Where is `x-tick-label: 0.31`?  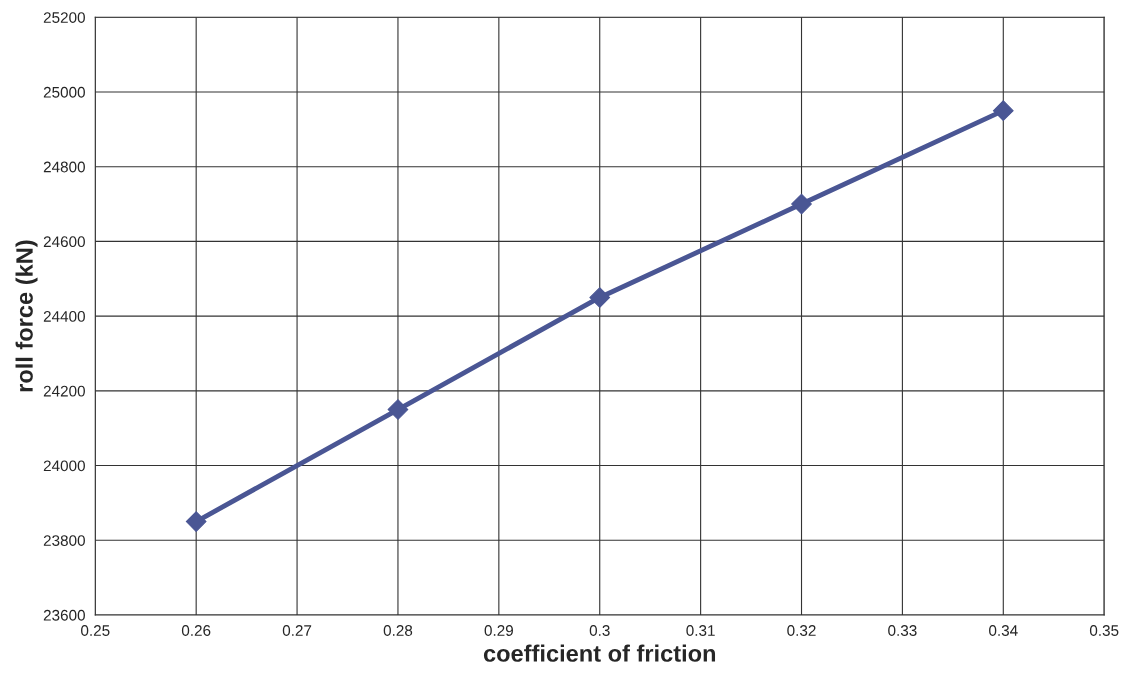
x-tick-label: 0.31 is located at coordinates (700, 630).